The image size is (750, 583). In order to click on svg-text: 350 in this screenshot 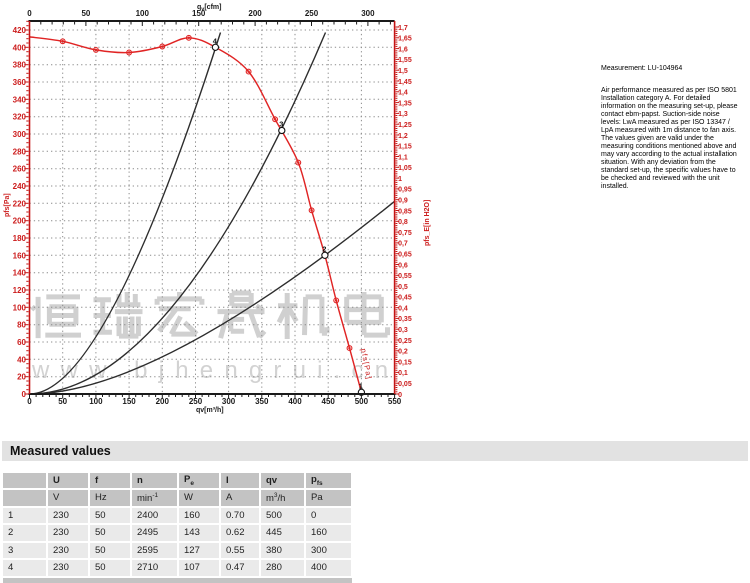, I will do `click(262, 401)`.